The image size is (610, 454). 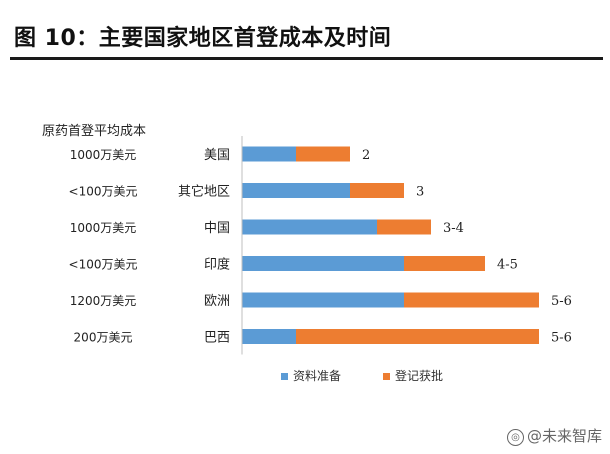 I want to click on chart-legend: 资料准备 登记获批, so click(x=362, y=375).